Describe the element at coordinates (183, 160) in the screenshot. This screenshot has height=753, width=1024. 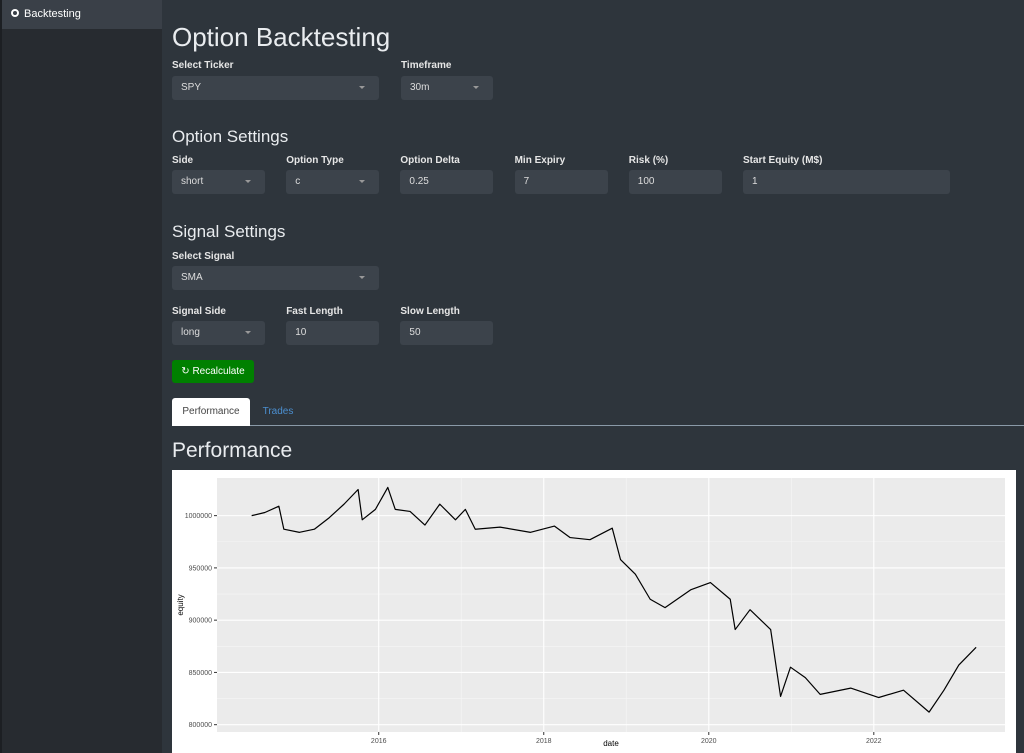
I see `field-label: Side` at that location.